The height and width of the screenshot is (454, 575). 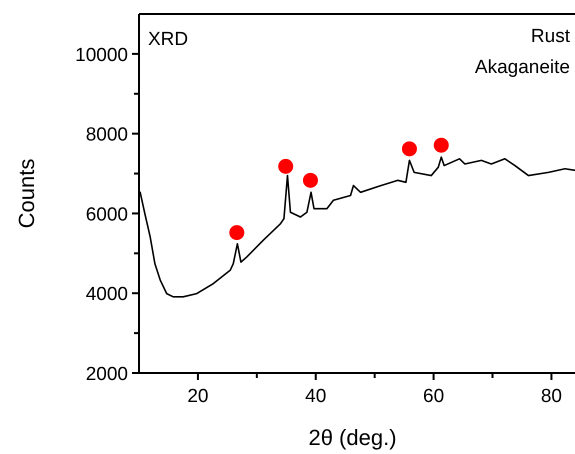 What do you see at coordinates (26, 193) in the screenshot?
I see `y-axis-title: Counts` at bounding box center [26, 193].